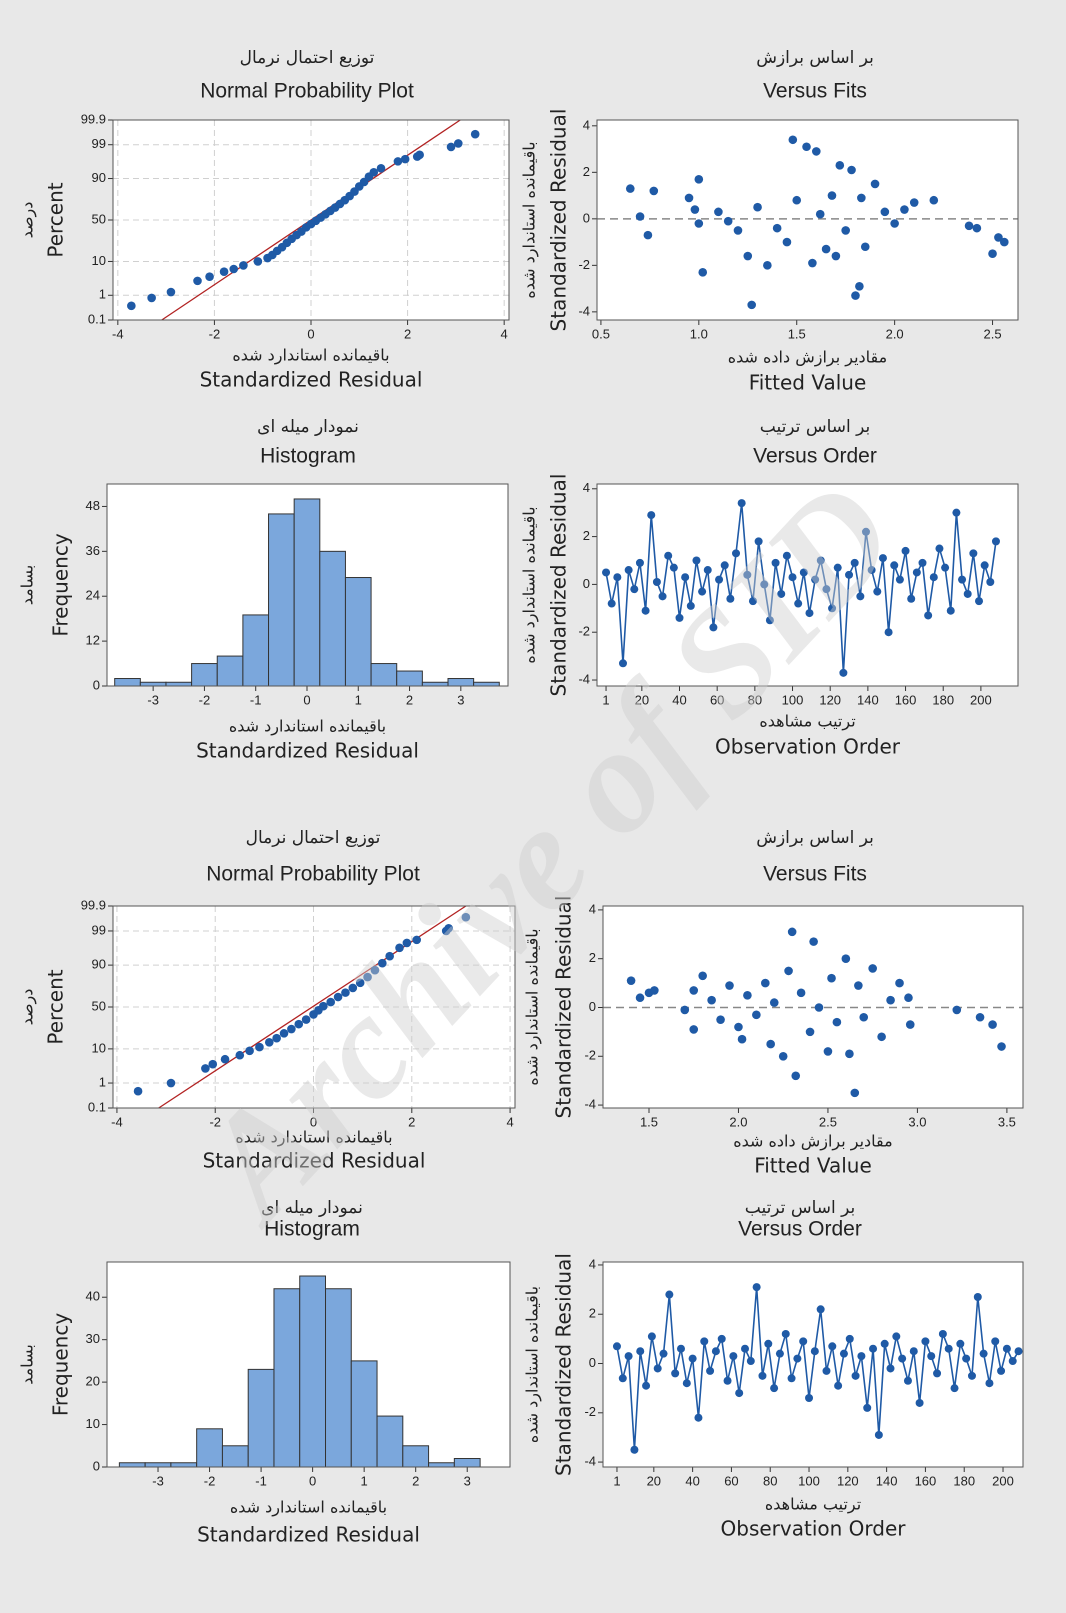  Describe the element at coordinates (61, 584) in the screenshot. I see `y-axis-label: Frequency` at that location.